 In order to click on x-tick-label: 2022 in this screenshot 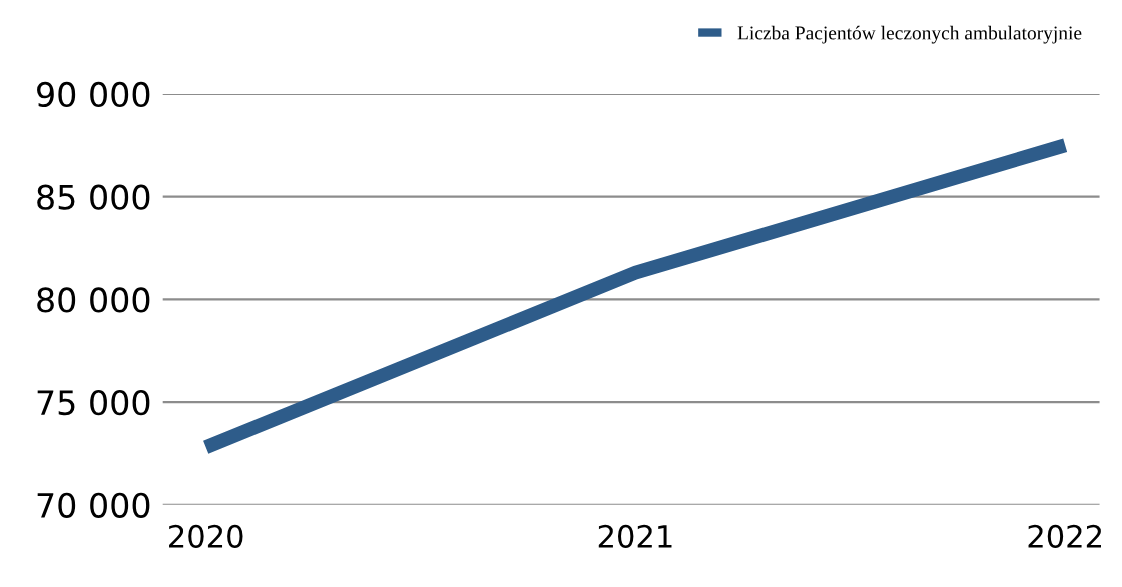, I will do `click(1064, 536)`.